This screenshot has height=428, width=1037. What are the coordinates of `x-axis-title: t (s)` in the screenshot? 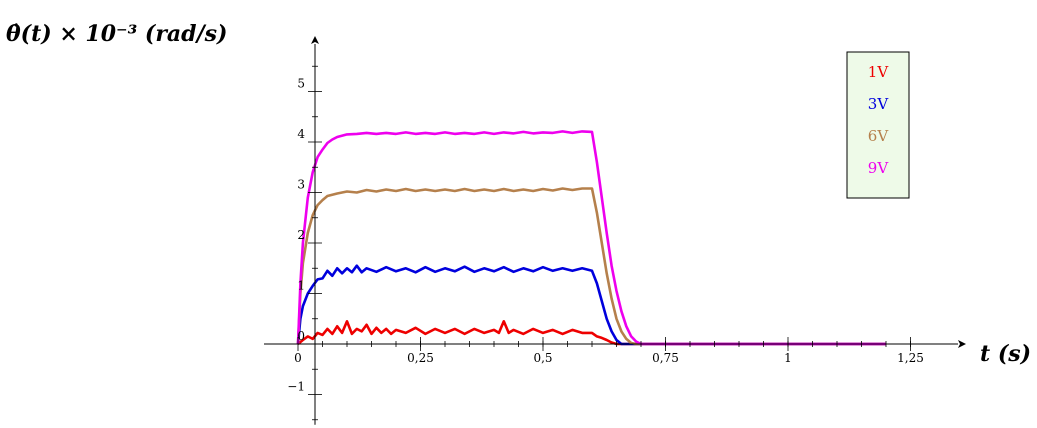 It's located at (1005, 354).